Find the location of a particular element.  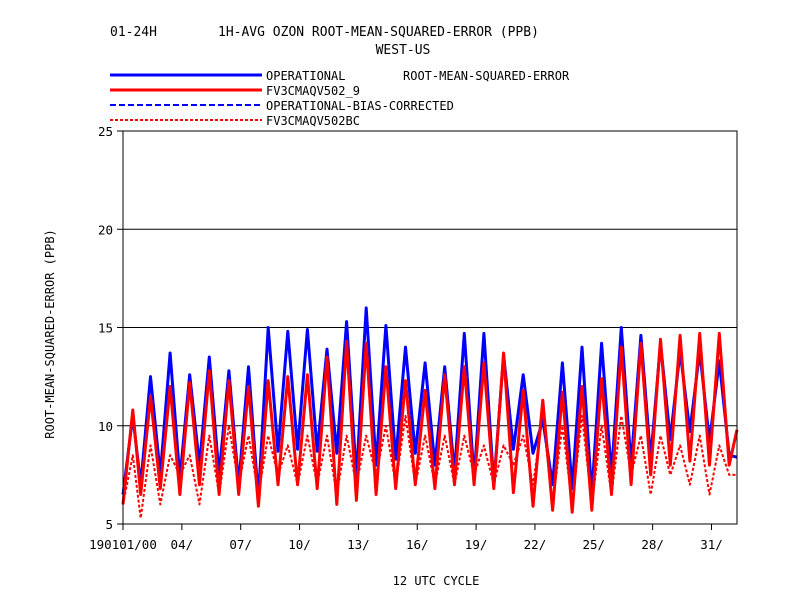

x-tick-label-28: 28/ is located at coordinates (652, 544).